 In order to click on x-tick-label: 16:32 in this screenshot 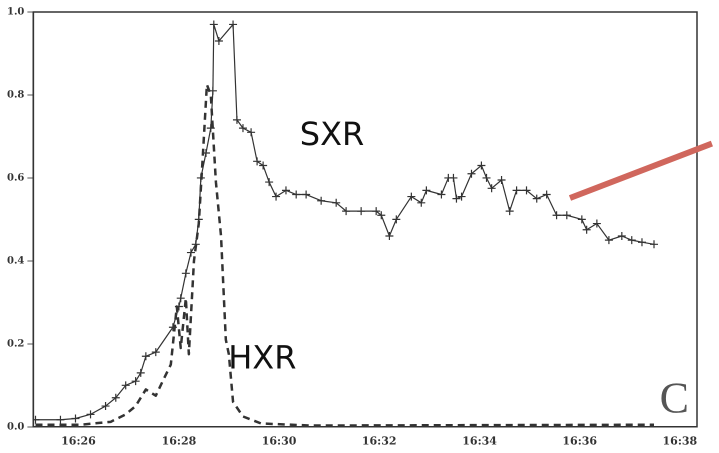, I will do `click(379, 441)`.